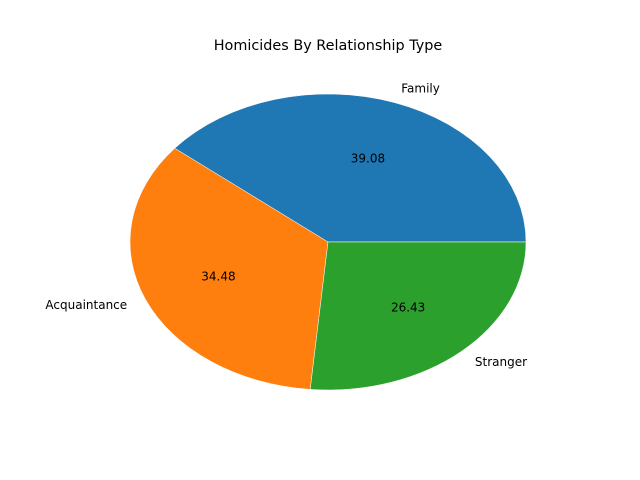  What do you see at coordinates (408, 308) in the screenshot?
I see `value-label-stranger: 26.43` at bounding box center [408, 308].